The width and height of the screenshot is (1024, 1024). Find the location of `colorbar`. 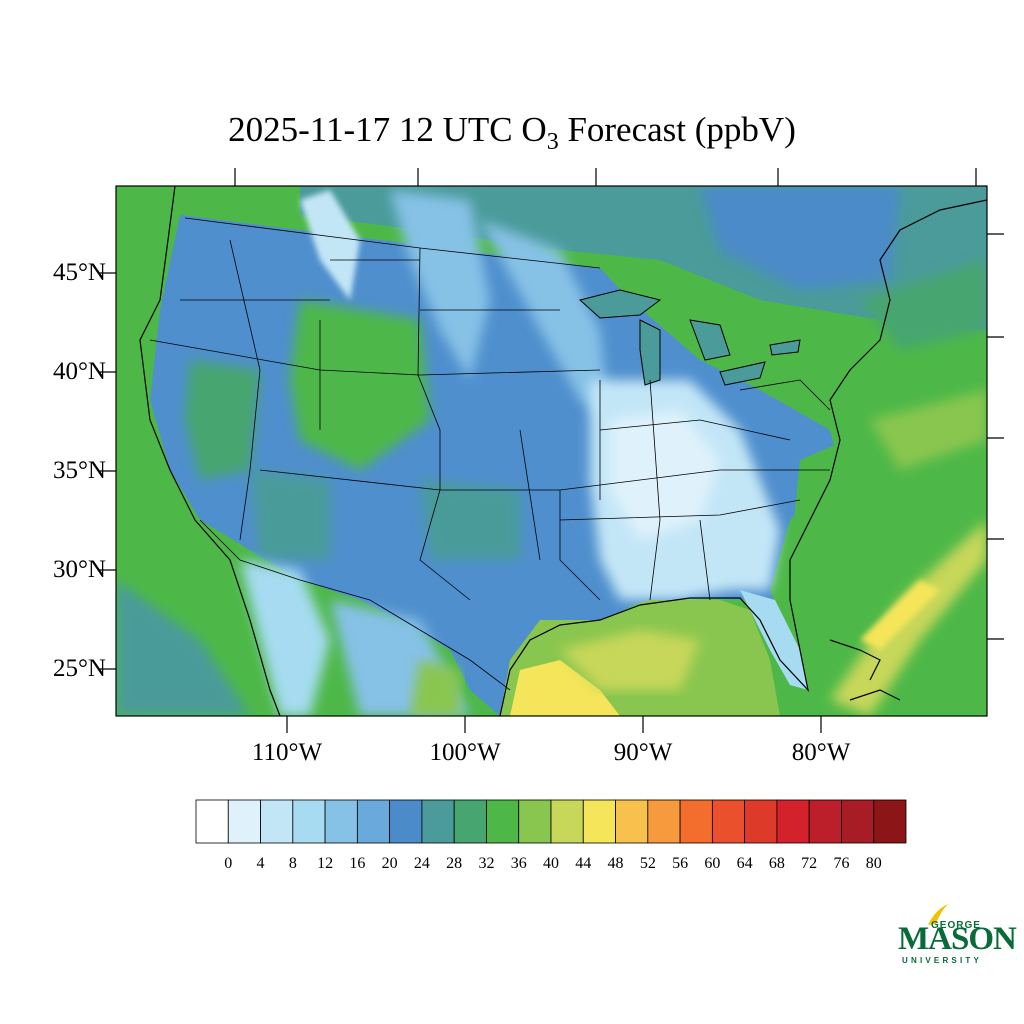

colorbar is located at coordinates (551, 821).